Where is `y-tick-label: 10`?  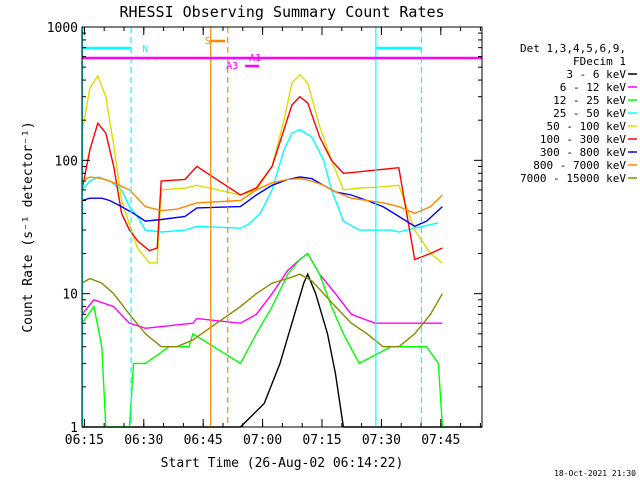
y-tick-label: 10 is located at coordinates (70, 295).